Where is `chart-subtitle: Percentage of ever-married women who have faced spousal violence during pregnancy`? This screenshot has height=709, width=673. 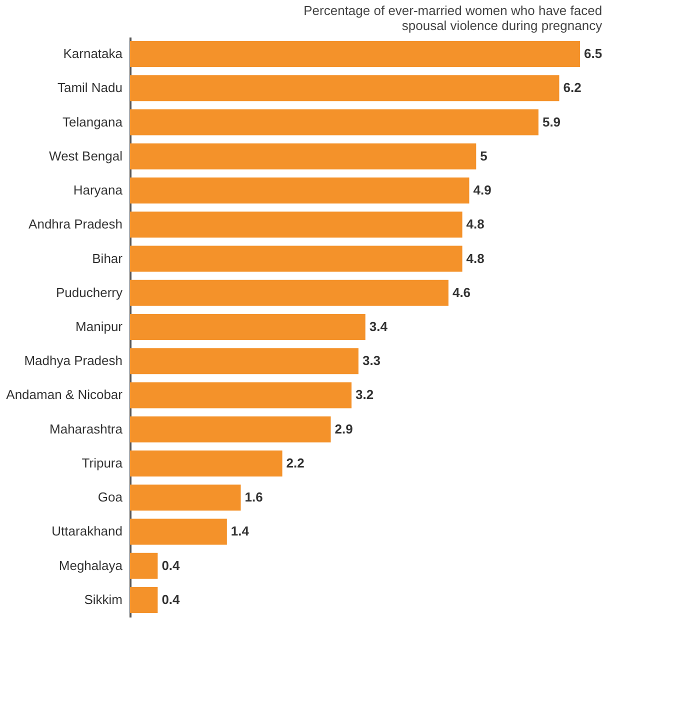 chart-subtitle: Percentage of ever-married women who have faced spousal violence during pregnancy is located at coordinates (453, 18).